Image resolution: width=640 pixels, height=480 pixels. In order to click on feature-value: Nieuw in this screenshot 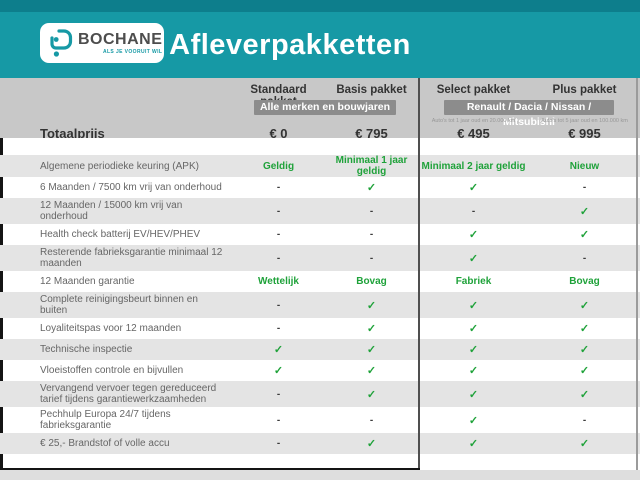, I will do `click(584, 166)`.